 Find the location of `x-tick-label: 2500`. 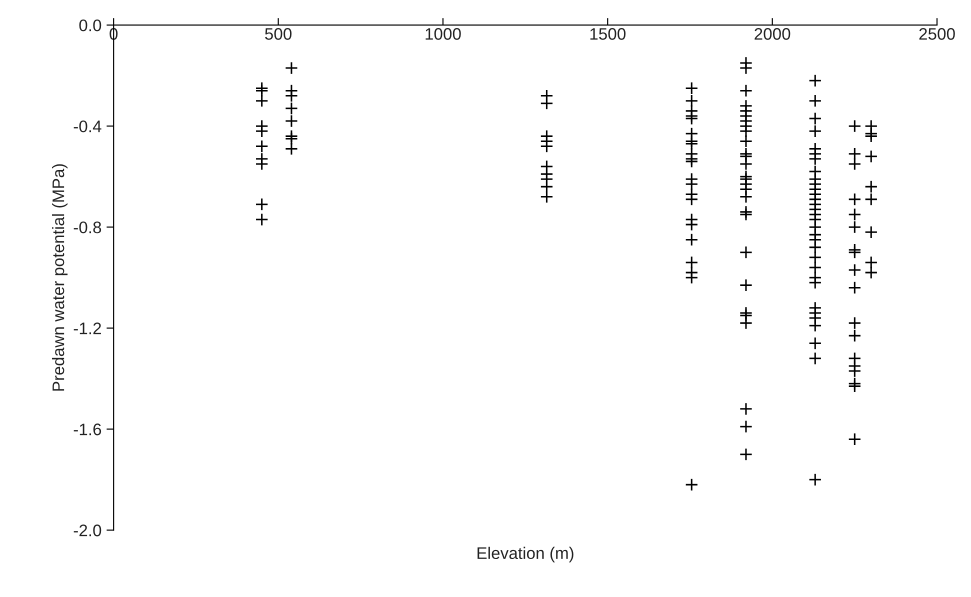

x-tick-label: 2500 is located at coordinates (937, 34).